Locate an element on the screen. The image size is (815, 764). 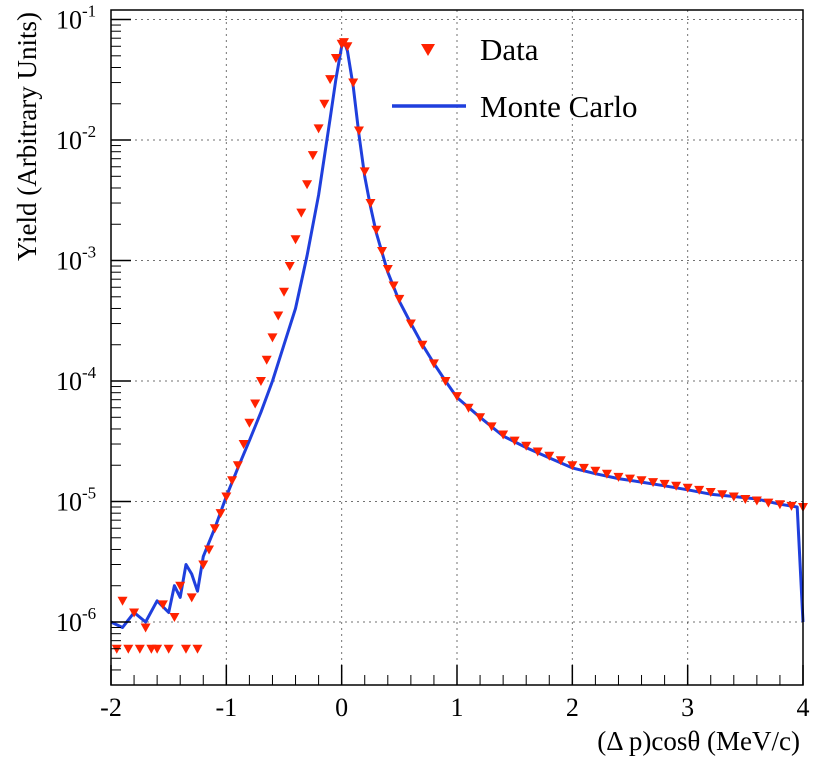
x-tick-label: 4 is located at coordinates (803, 707).